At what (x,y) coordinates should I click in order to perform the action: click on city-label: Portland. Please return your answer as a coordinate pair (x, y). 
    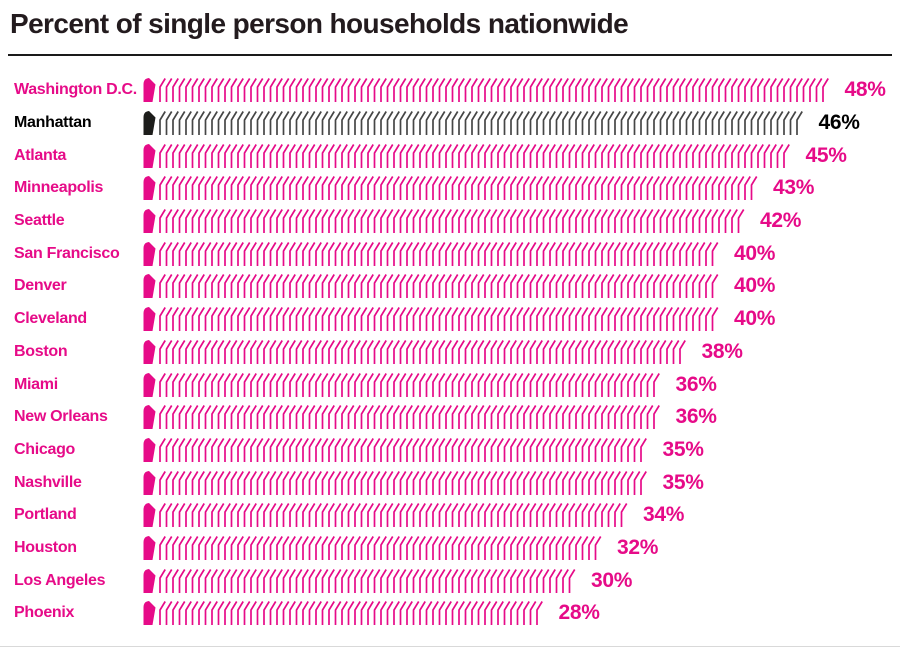
    Looking at the image, I should click on (45, 515).